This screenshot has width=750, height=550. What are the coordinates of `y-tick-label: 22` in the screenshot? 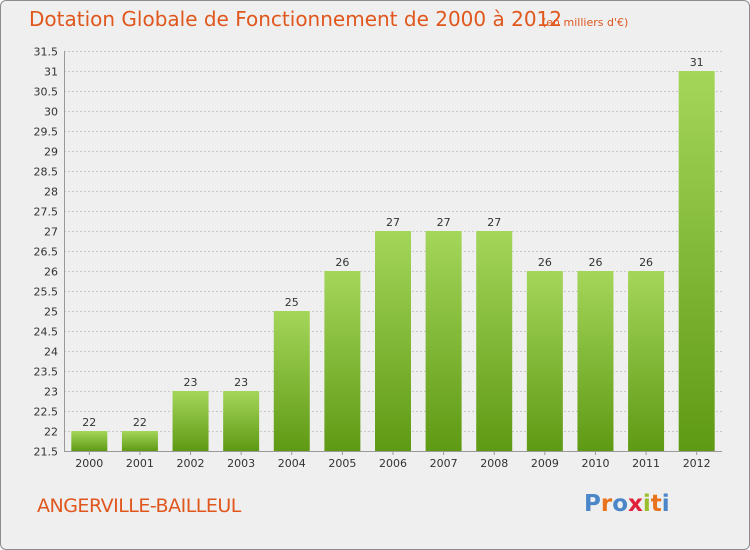 It's located at (51, 432).